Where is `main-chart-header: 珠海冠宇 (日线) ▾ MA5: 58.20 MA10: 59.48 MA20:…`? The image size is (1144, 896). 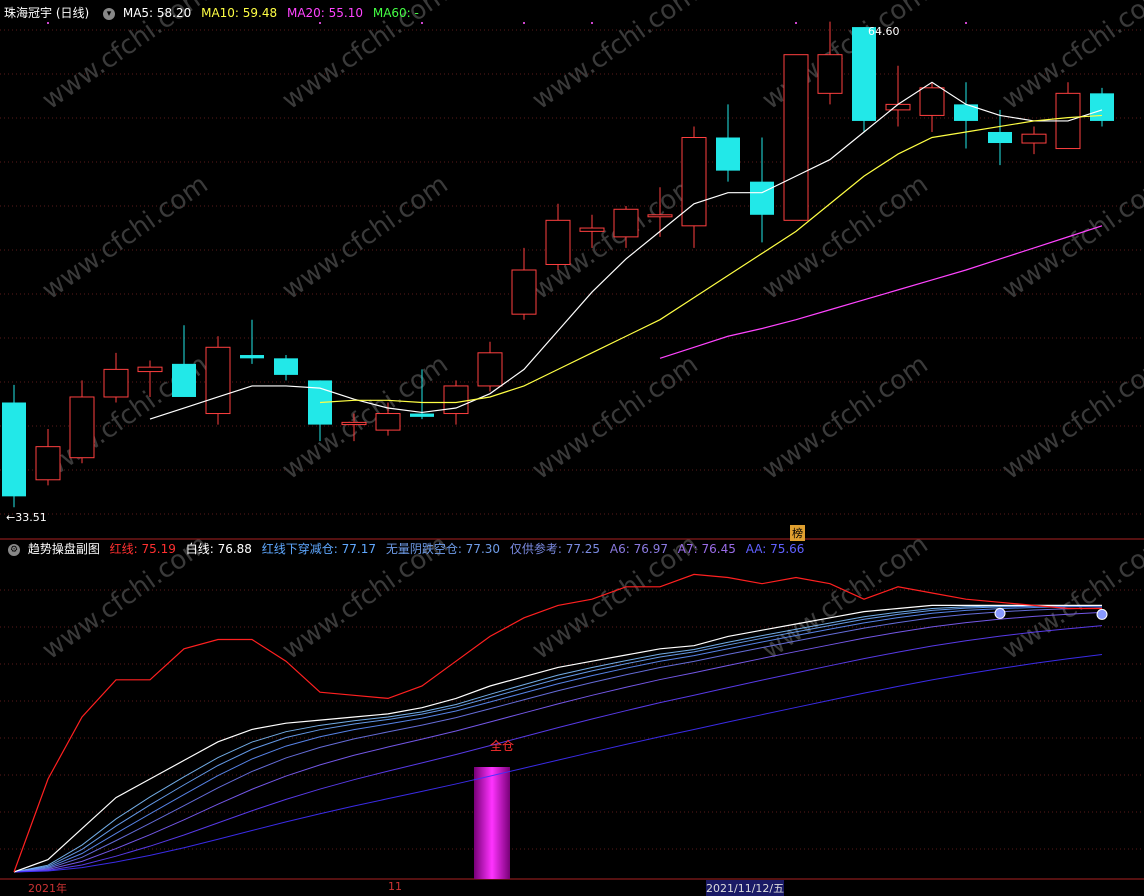 main-chart-header: 珠海冠宇 (日线) ▾ MA5: 58.20 MA10: 59.48 MA20:… is located at coordinates (214, 13).